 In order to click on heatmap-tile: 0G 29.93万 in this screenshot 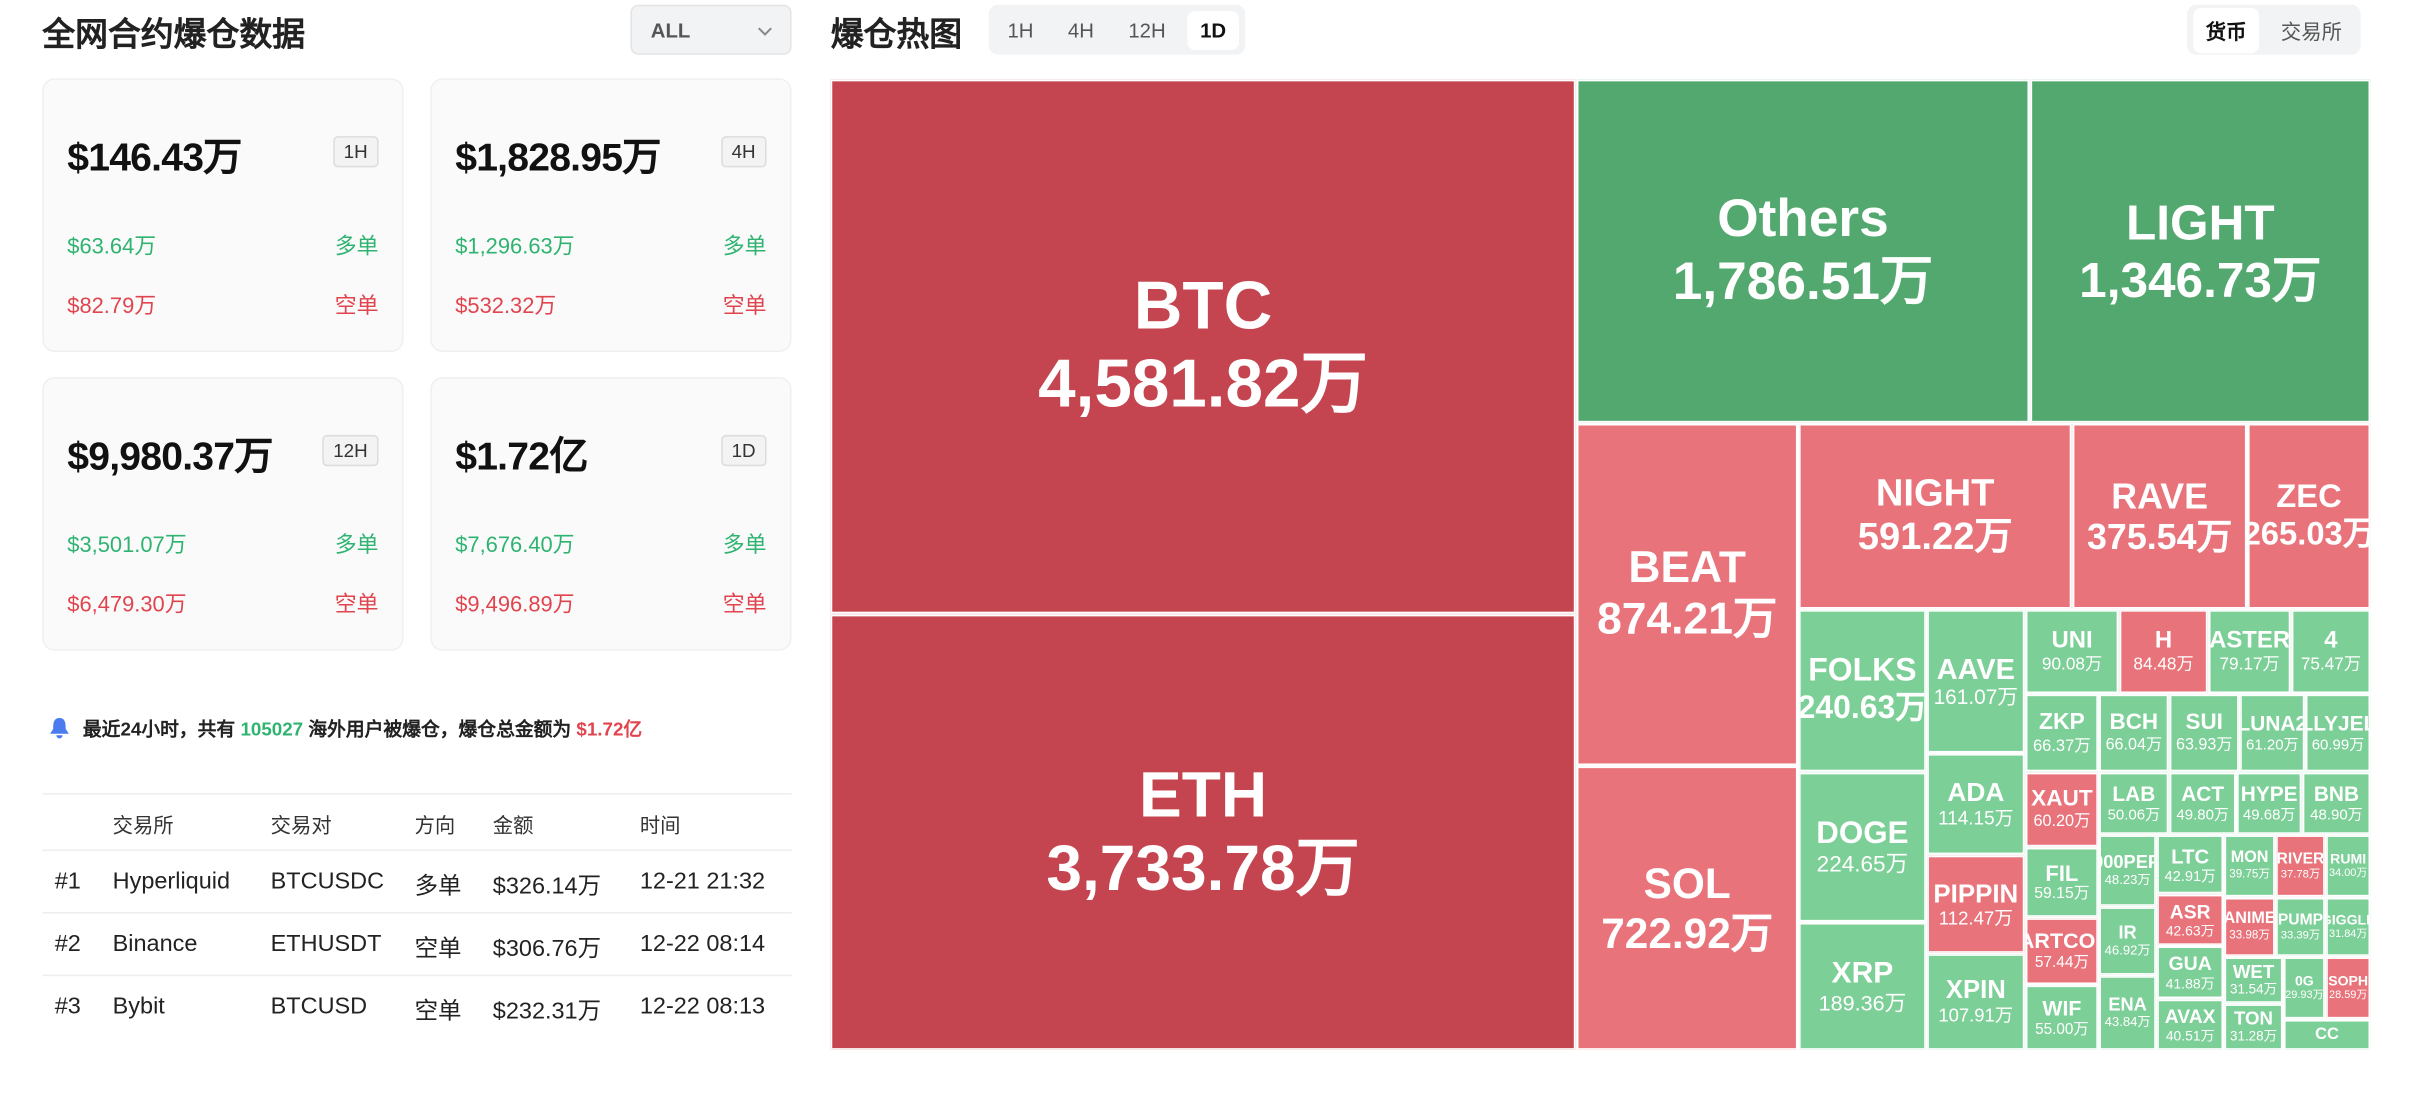, I will do `click(2304, 988)`.